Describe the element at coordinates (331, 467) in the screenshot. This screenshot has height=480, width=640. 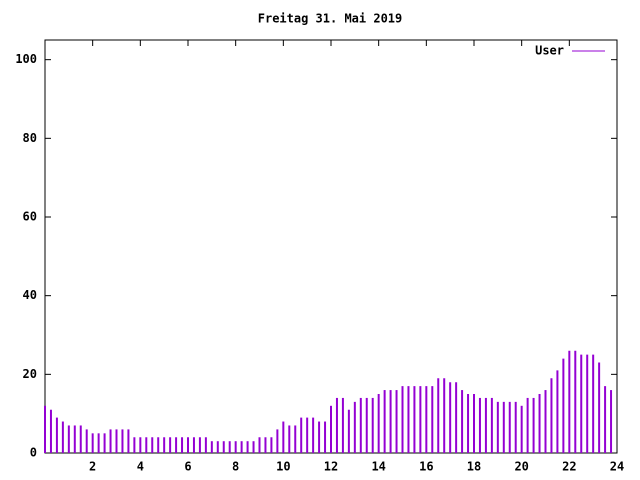
I see `x-tick-label: 12` at that location.